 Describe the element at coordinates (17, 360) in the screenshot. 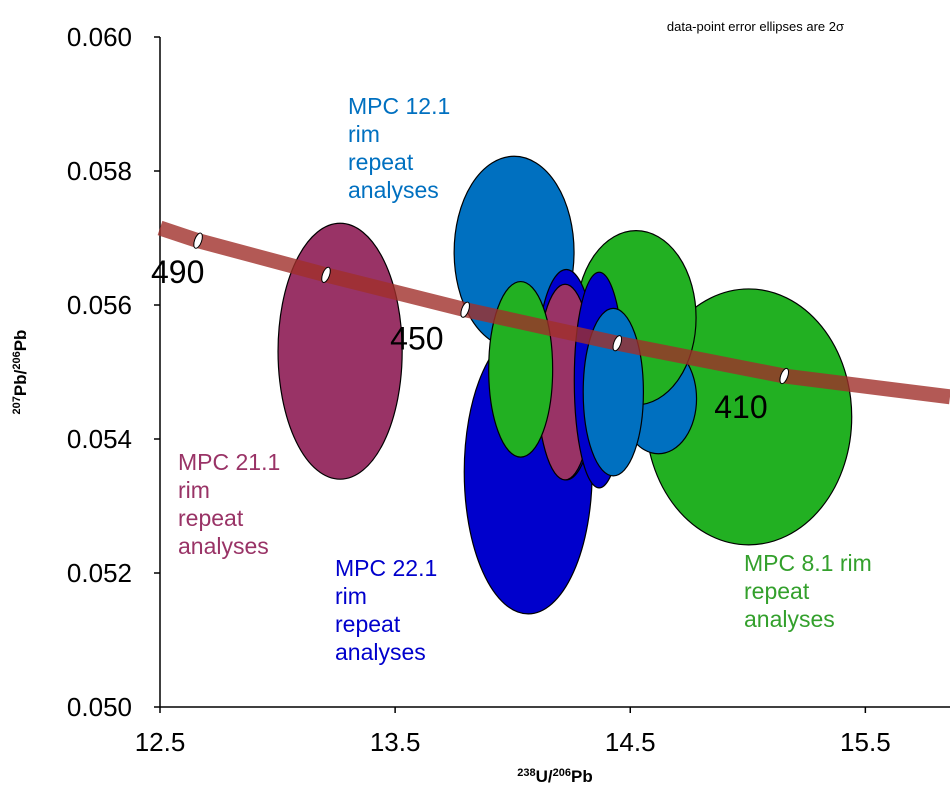

I see `y-axis-title-part: 206` at that location.